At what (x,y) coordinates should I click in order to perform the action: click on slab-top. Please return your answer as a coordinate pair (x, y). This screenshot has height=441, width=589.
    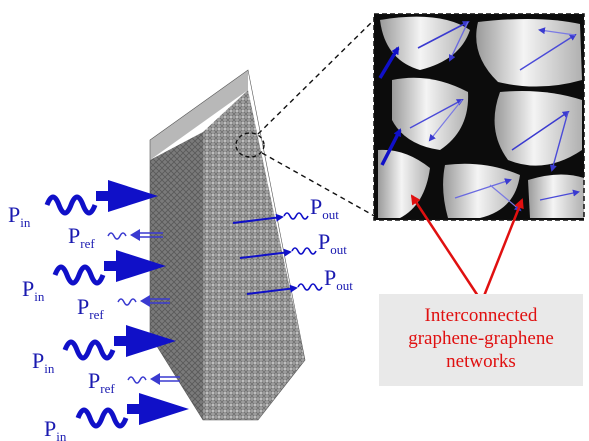
    Looking at the image, I should click on (199, 115).